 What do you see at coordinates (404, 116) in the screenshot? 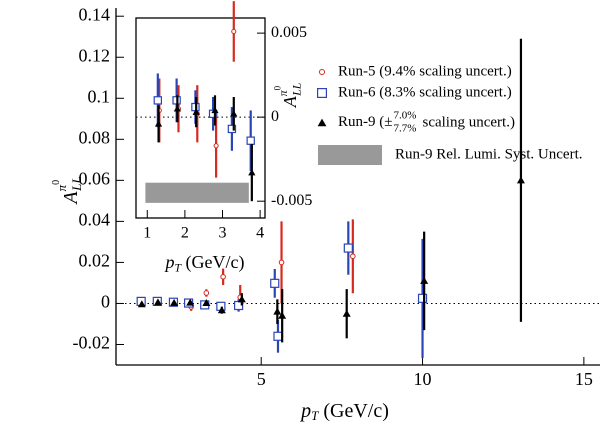
I see `legend-label-sup: 7.0%` at bounding box center [404, 116].